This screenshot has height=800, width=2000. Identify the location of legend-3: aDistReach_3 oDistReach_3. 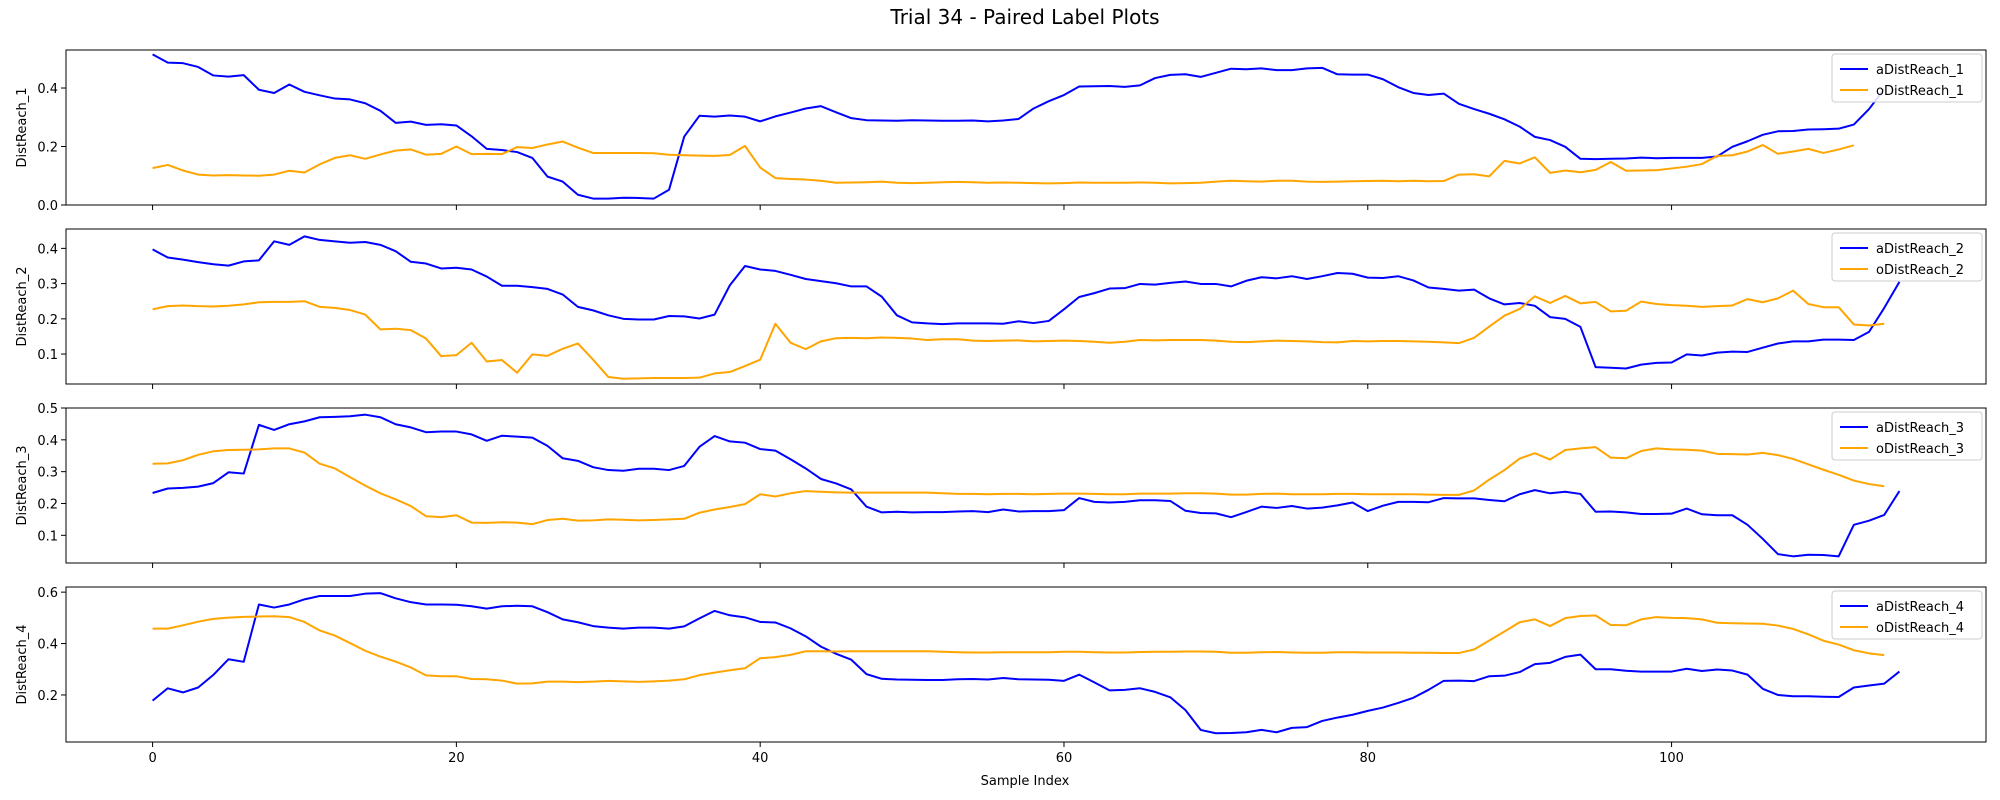
(1907, 436).